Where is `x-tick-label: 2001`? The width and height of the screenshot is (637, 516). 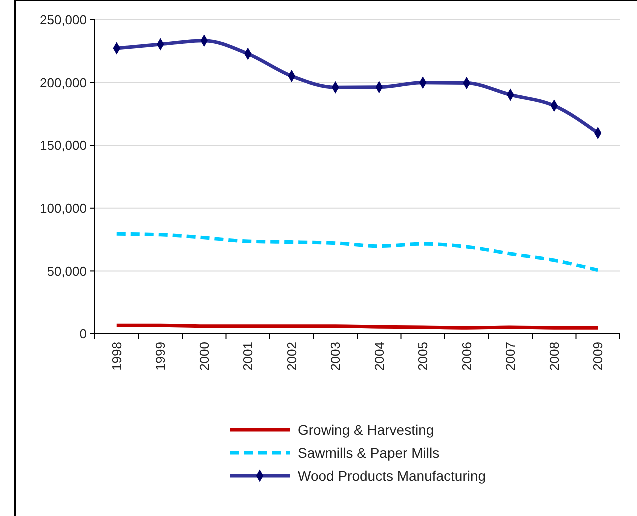
x-tick-label: 2001 is located at coordinates (248, 356).